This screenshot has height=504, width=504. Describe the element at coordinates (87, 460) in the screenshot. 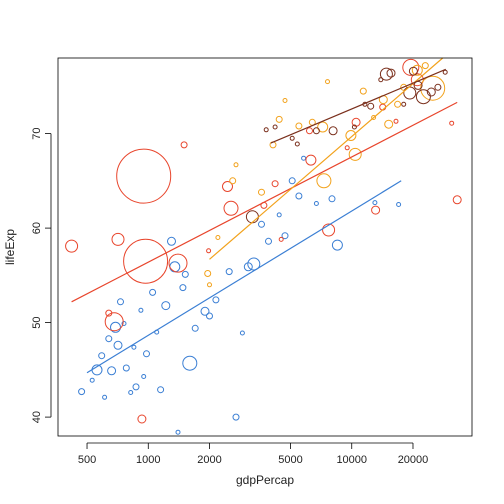

I see `x-tick-label-0: 500` at that location.